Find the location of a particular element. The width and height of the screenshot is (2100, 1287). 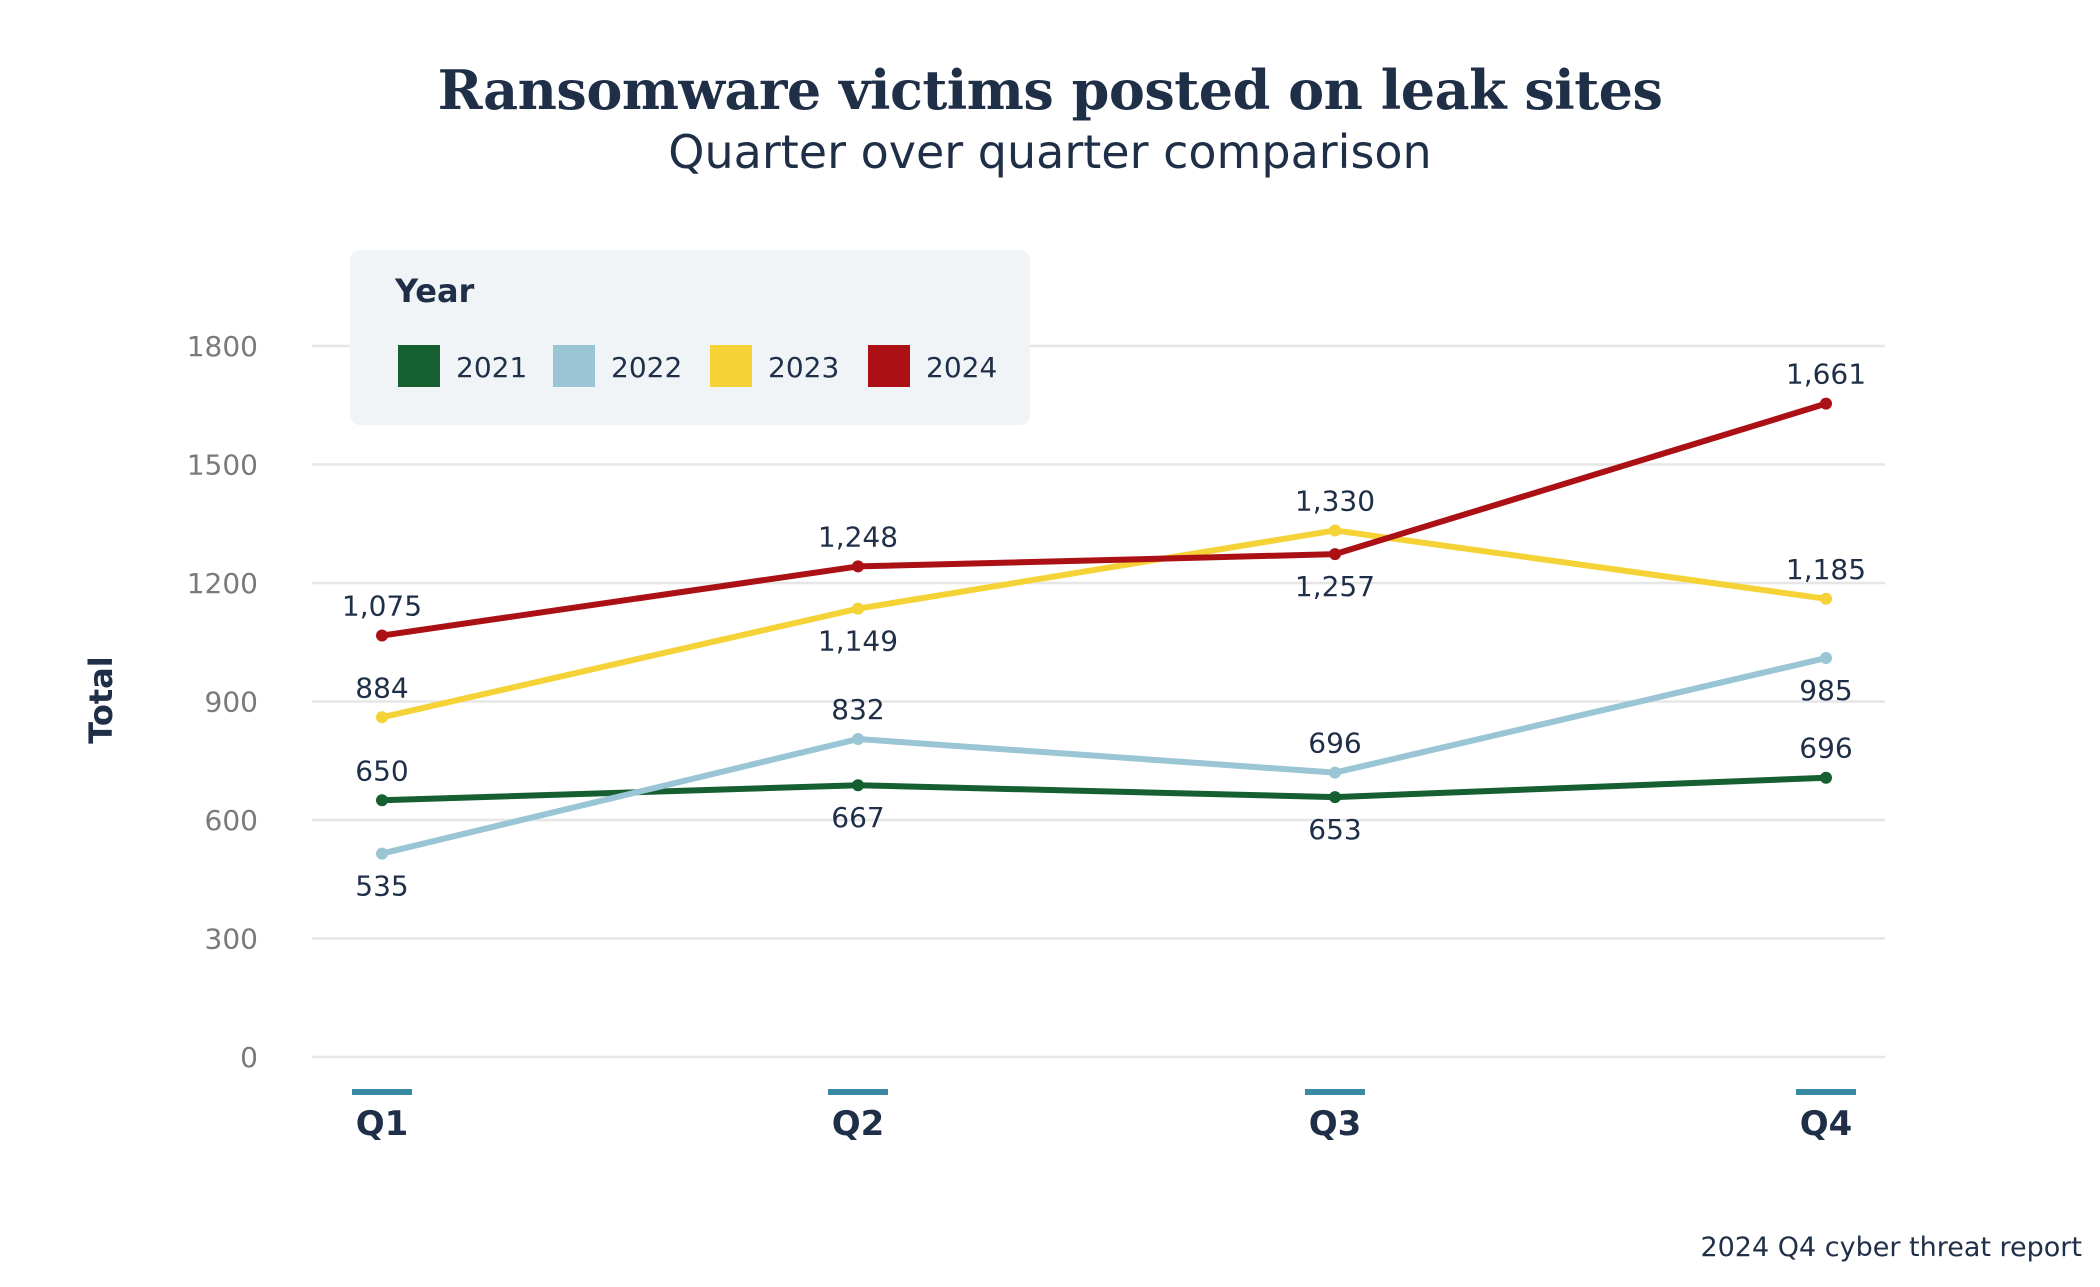

legend-label-2021: 2021 is located at coordinates (492, 367).